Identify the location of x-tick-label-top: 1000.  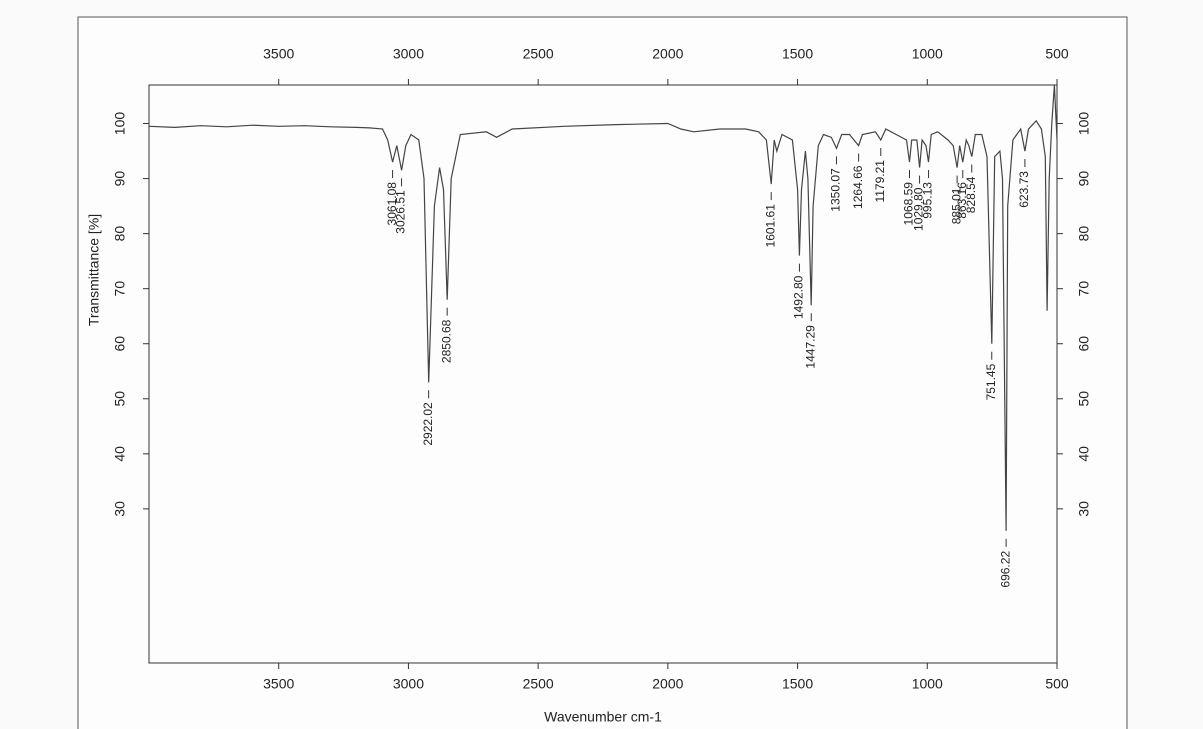
(927, 54).